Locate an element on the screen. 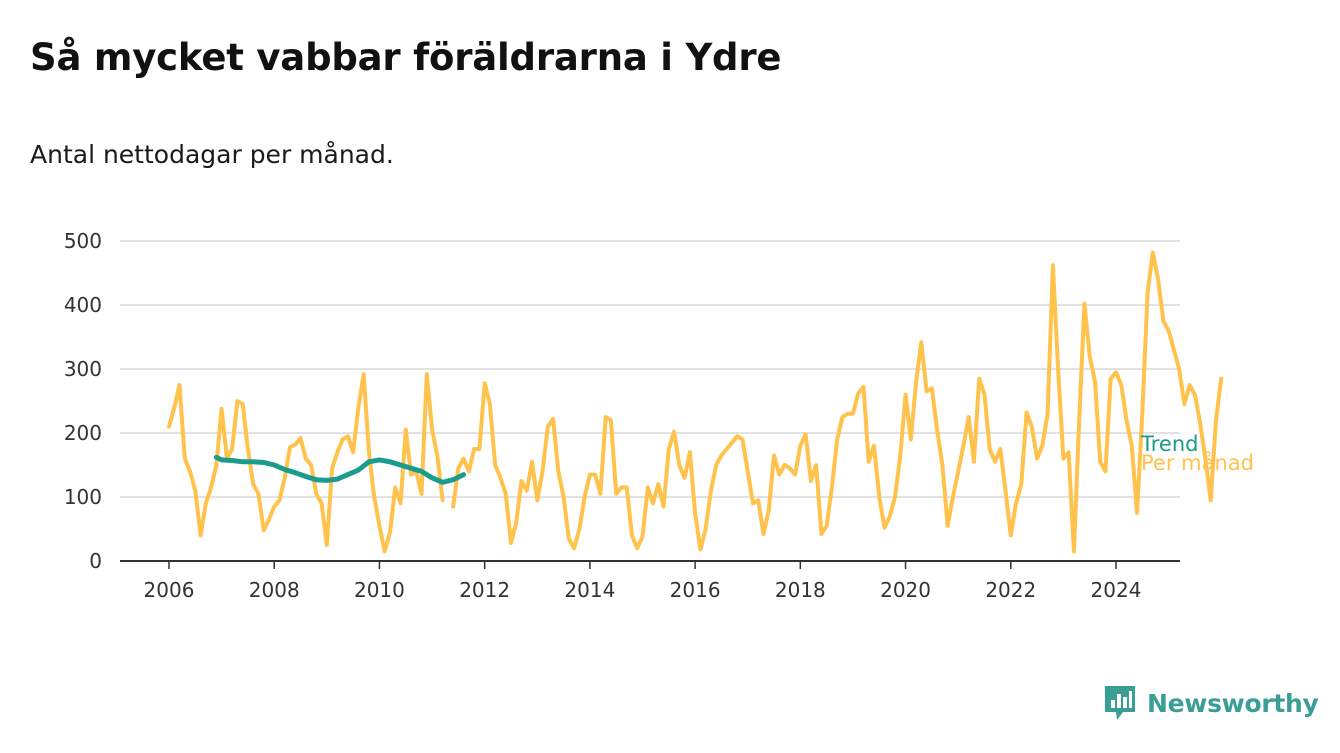 Image resolution: width=1340 pixels, height=753 pixels. y-tick-label: 100 is located at coordinates (83, 497).